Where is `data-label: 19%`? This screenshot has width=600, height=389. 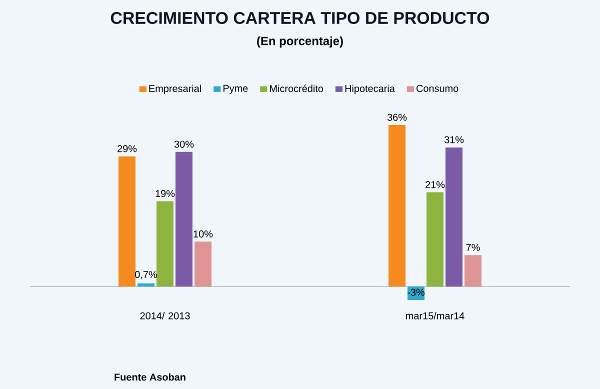 data-label: 19% is located at coordinates (165, 194).